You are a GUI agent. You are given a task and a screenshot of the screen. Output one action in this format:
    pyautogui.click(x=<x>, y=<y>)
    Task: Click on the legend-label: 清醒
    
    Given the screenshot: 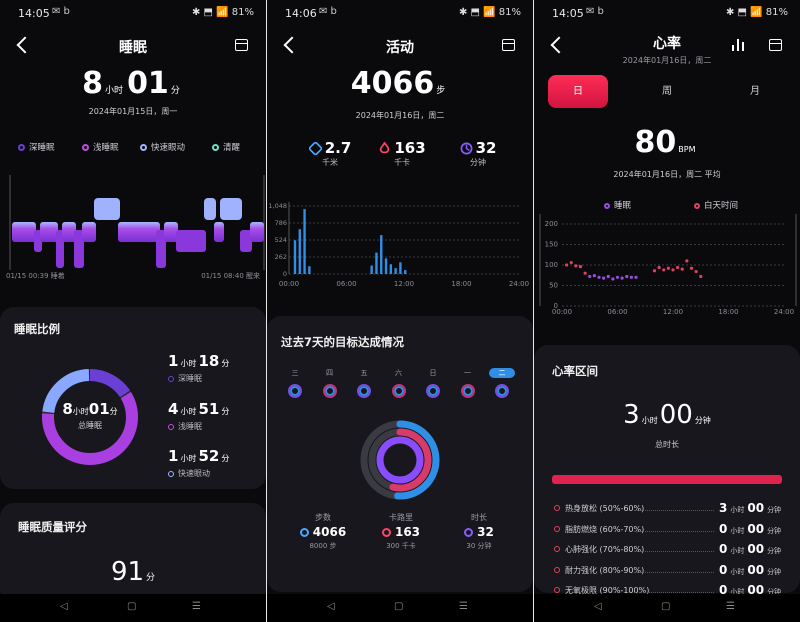 What is the action you would take?
    pyautogui.click(x=232, y=148)
    